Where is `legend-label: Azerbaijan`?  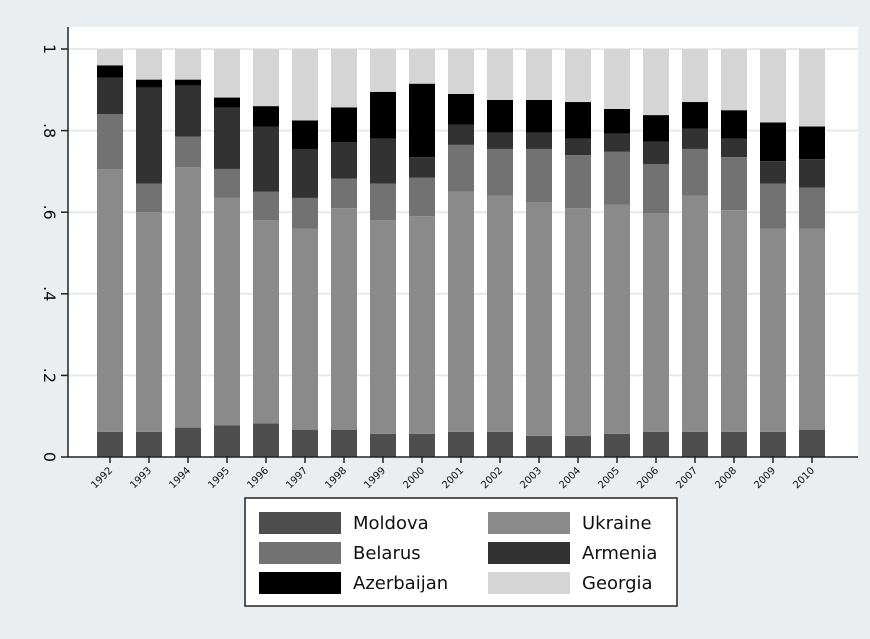
legend-label: Azerbaijan is located at coordinates (400, 583).